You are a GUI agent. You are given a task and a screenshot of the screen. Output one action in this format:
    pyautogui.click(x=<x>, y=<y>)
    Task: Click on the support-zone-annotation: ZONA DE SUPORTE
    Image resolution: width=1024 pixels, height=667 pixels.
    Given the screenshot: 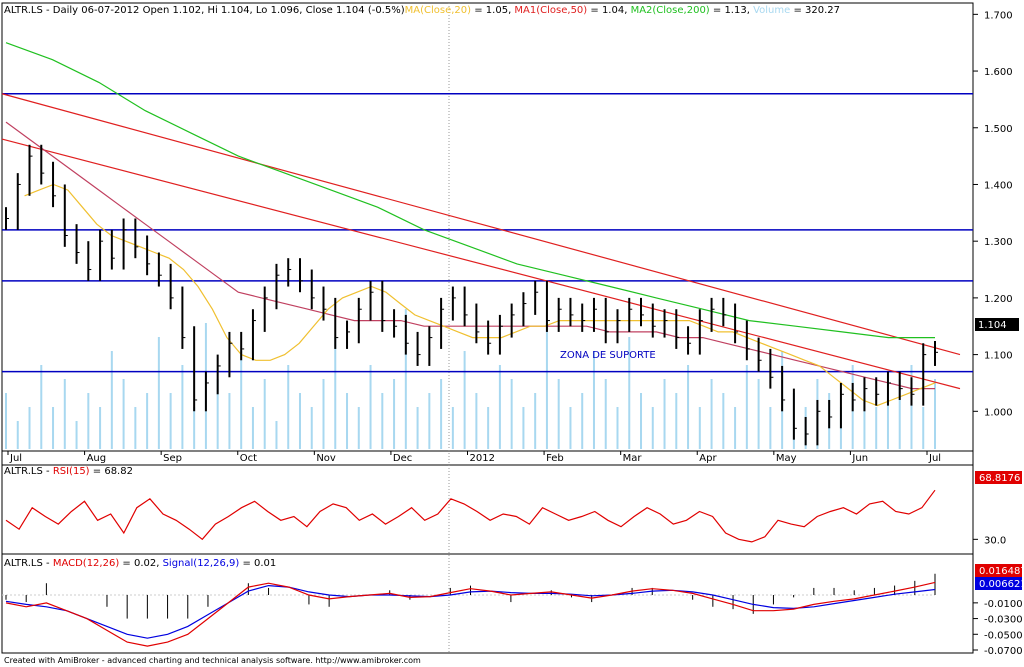 What is the action you would take?
    pyautogui.click(x=608, y=355)
    